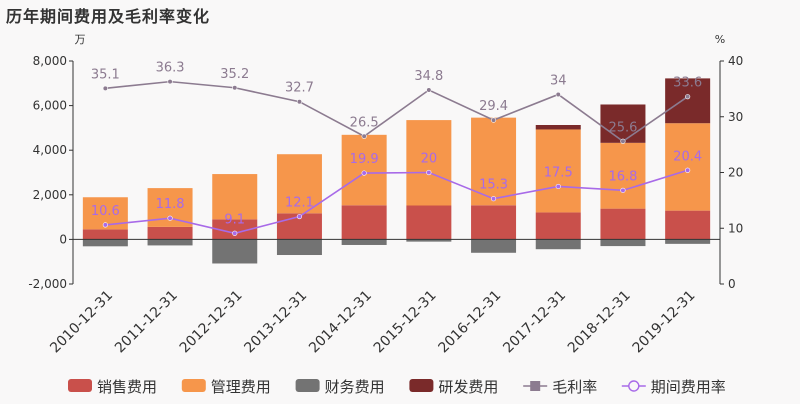 The image size is (800, 404). What do you see at coordinates (558, 186) in the screenshot?
I see `point-期间费用率-2017-12-31` at bounding box center [558, 186].